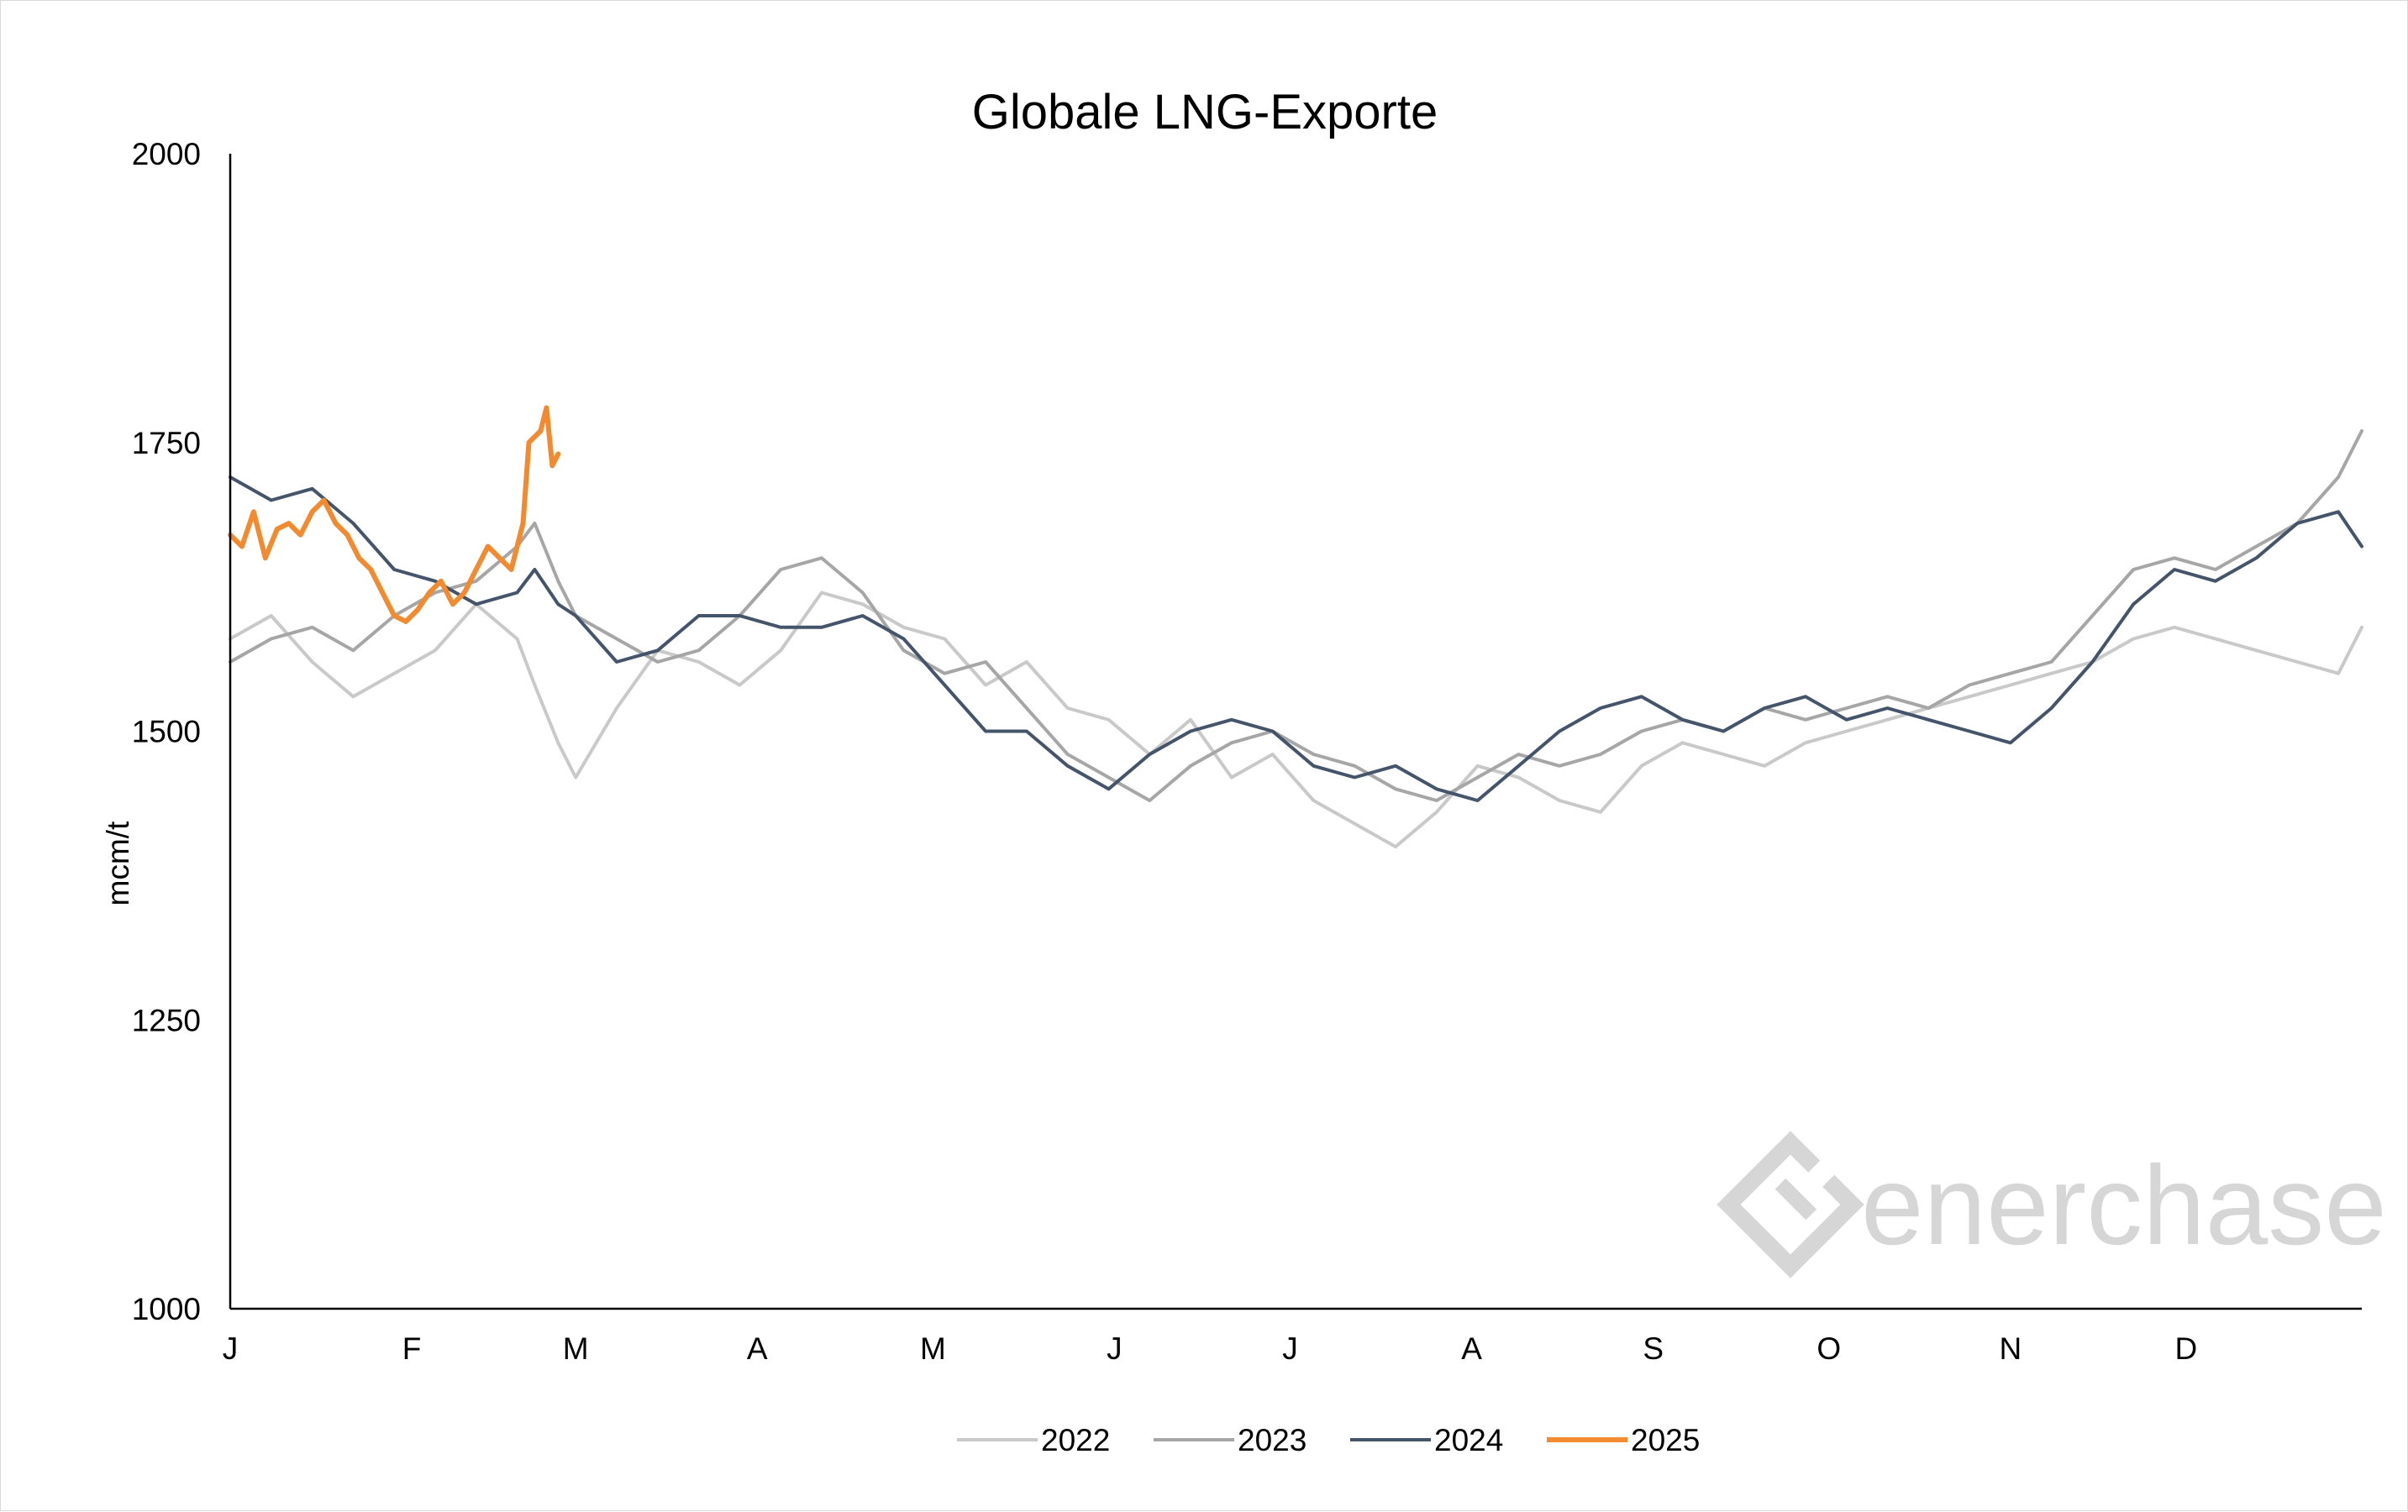  I want to click on legend-label: 2025, so click(1666, 1440).